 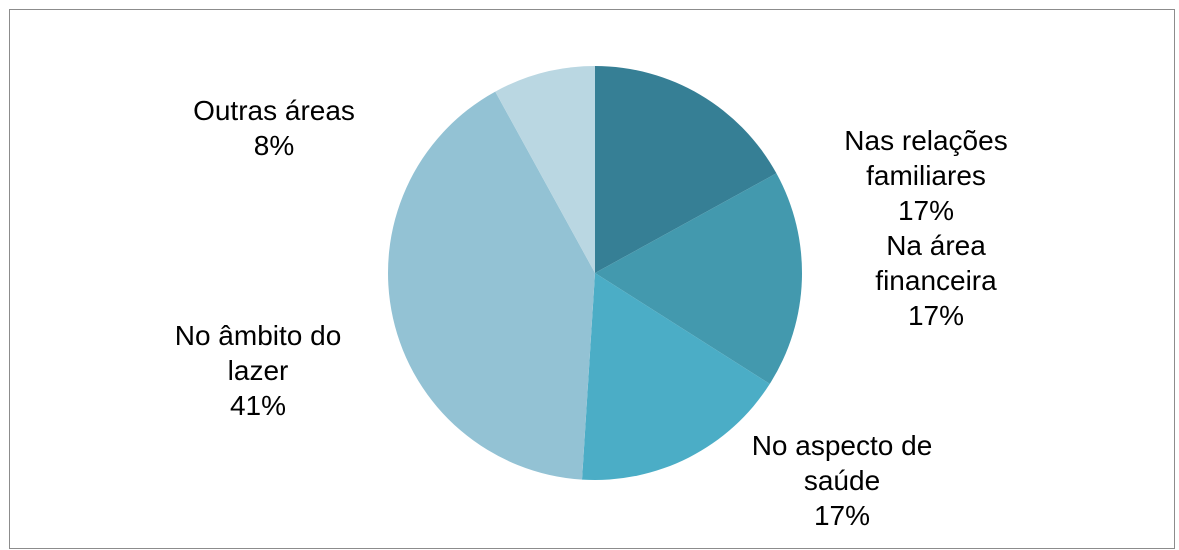 What do you see at coordinates (842, 480) in the screenshot?
I see `data-label-no-aspecto-de-saude: No aspecto de saúde 17%` at bounding box center [842, 480].